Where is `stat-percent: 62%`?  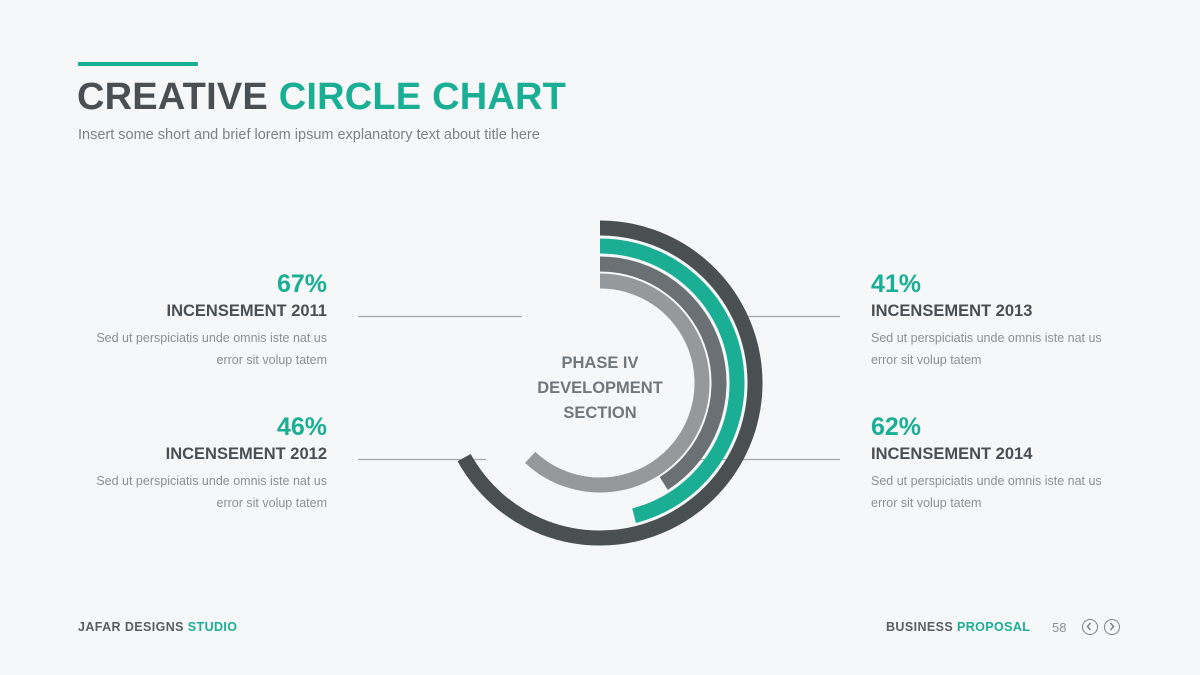
stat-percent: 62% is located at coordinates (896, 427).